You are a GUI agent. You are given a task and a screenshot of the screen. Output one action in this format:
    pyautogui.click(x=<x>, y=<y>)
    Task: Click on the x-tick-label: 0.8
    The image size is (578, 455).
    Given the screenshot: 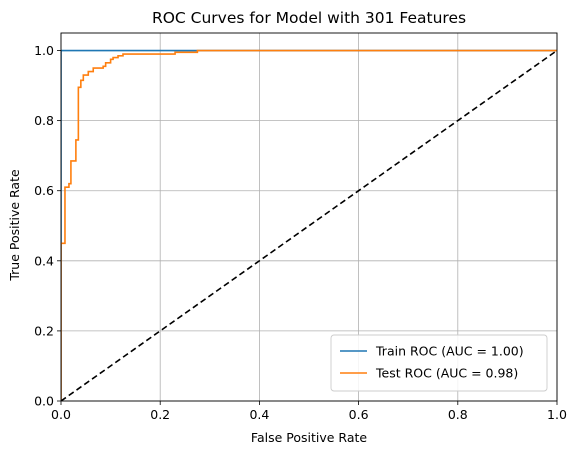 What is the action you would take?
    pyautogui.click(x=458, y=414)
    